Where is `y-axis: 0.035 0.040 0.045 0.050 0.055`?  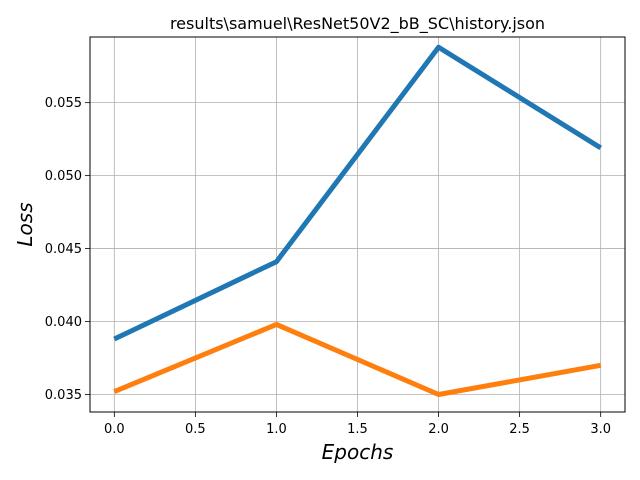
y-axis: 0.035 0.040 0.045 0.050 0.055 is located at coordinates (67, 249).